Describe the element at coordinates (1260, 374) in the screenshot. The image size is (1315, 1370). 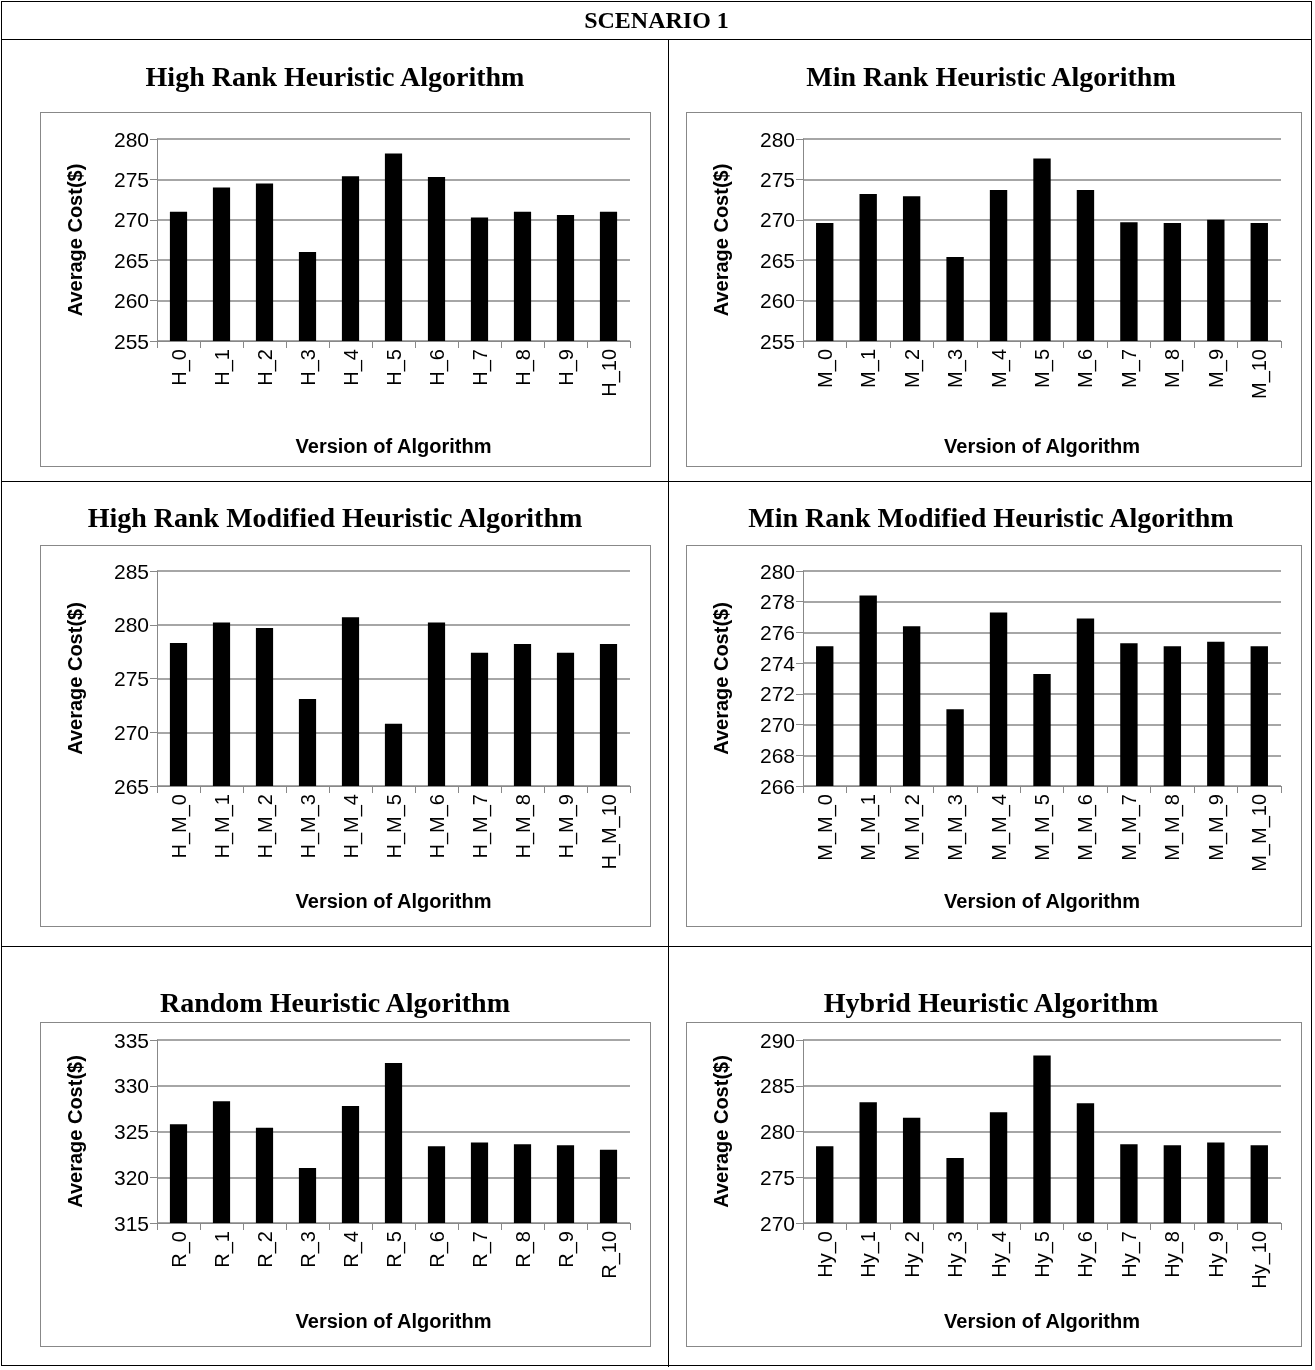
I see `x-tick-label: M_10` at that location.